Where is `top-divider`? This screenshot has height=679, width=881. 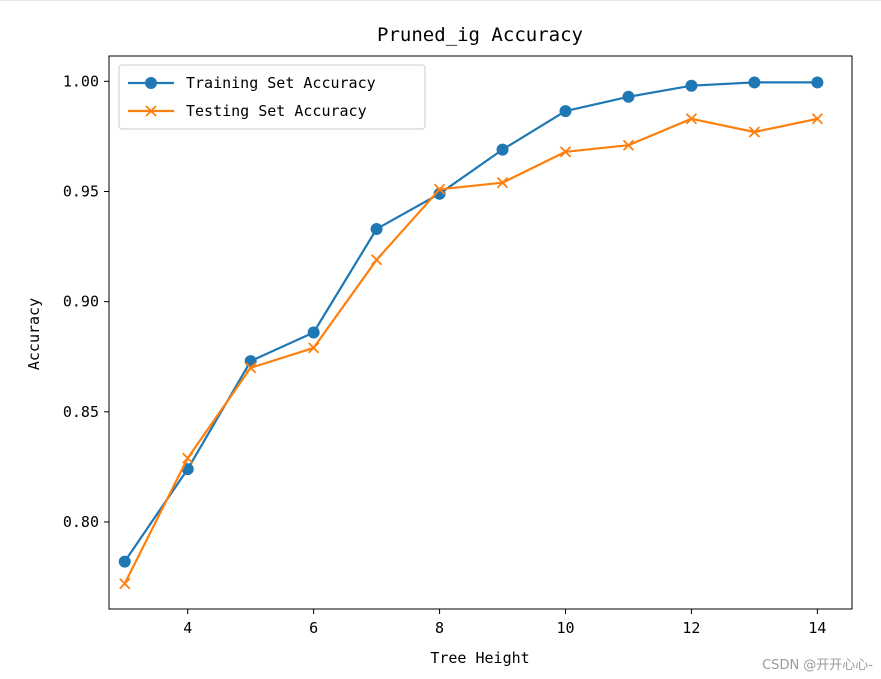 top-divider is located at coordinates (440, 0).